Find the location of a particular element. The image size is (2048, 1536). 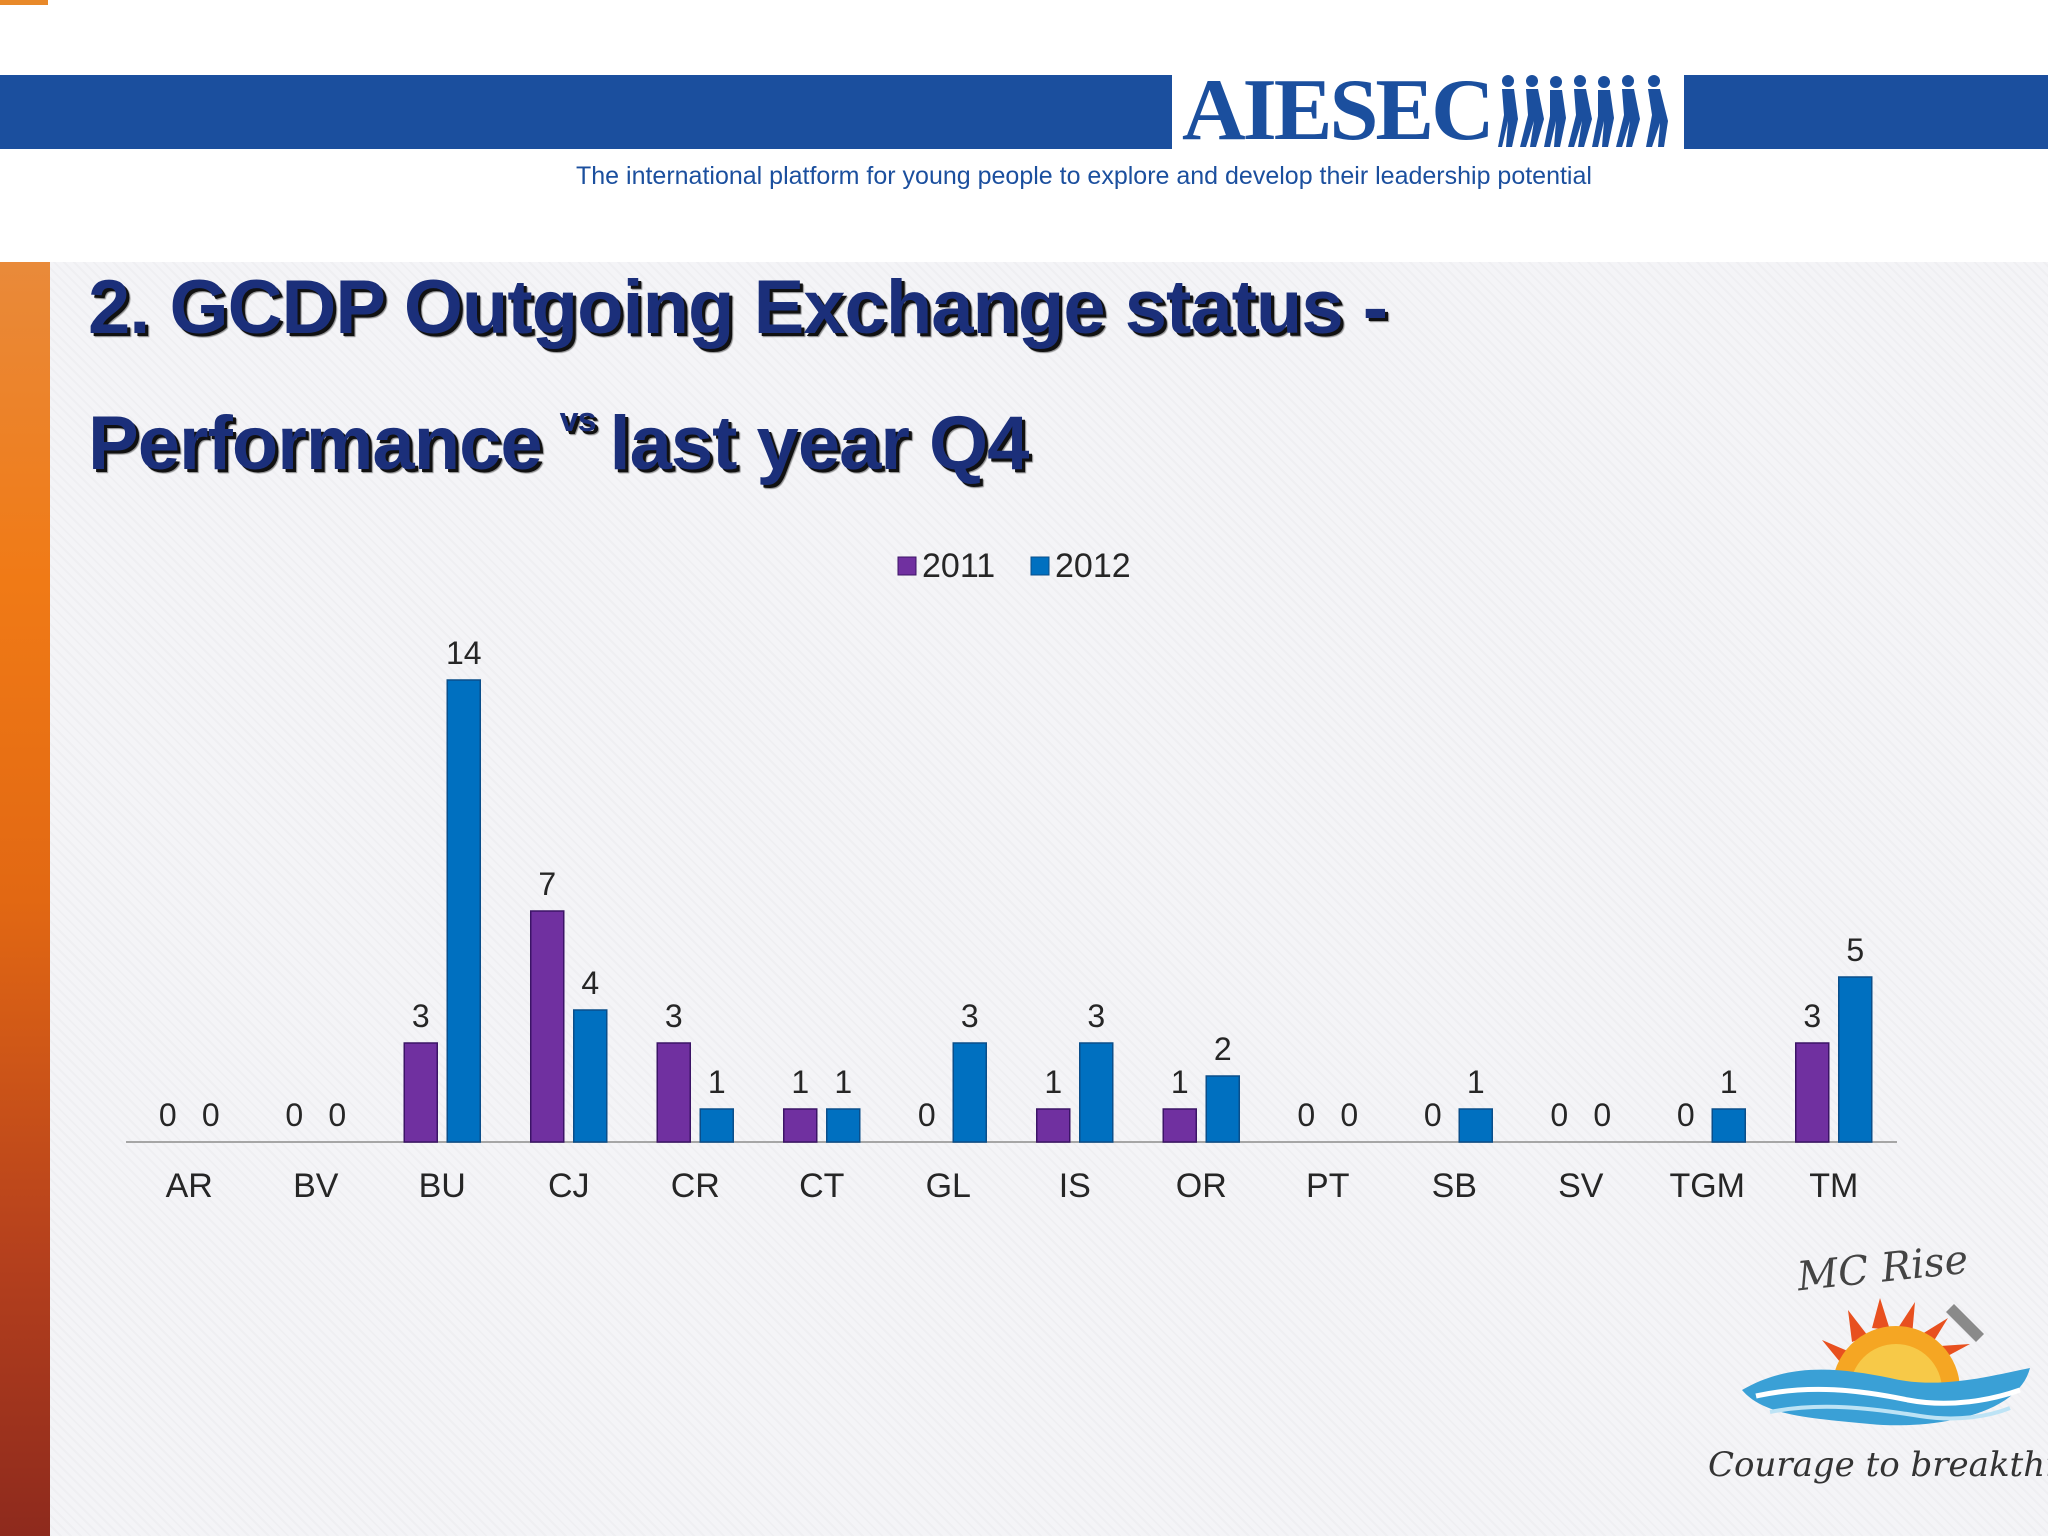

header-blue-band is located at coordinates (1024, 112).